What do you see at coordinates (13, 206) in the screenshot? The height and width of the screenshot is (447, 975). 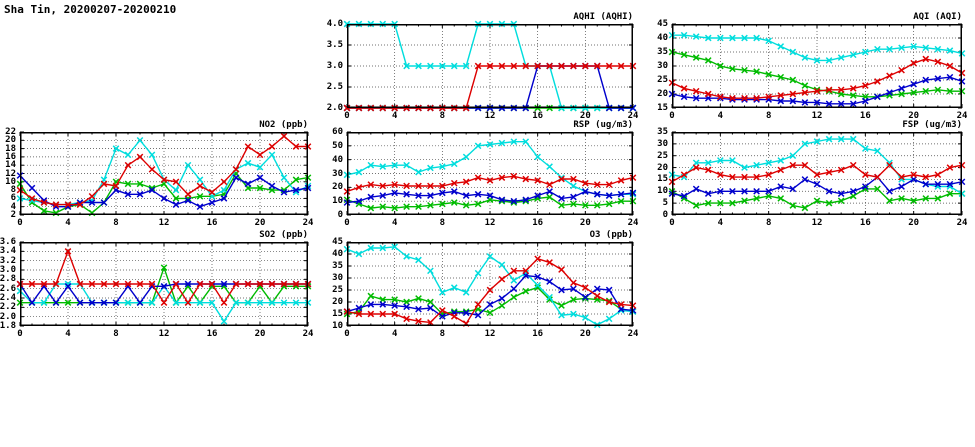 I see `y-tick-label: 4` at bounding box center [13, 206].